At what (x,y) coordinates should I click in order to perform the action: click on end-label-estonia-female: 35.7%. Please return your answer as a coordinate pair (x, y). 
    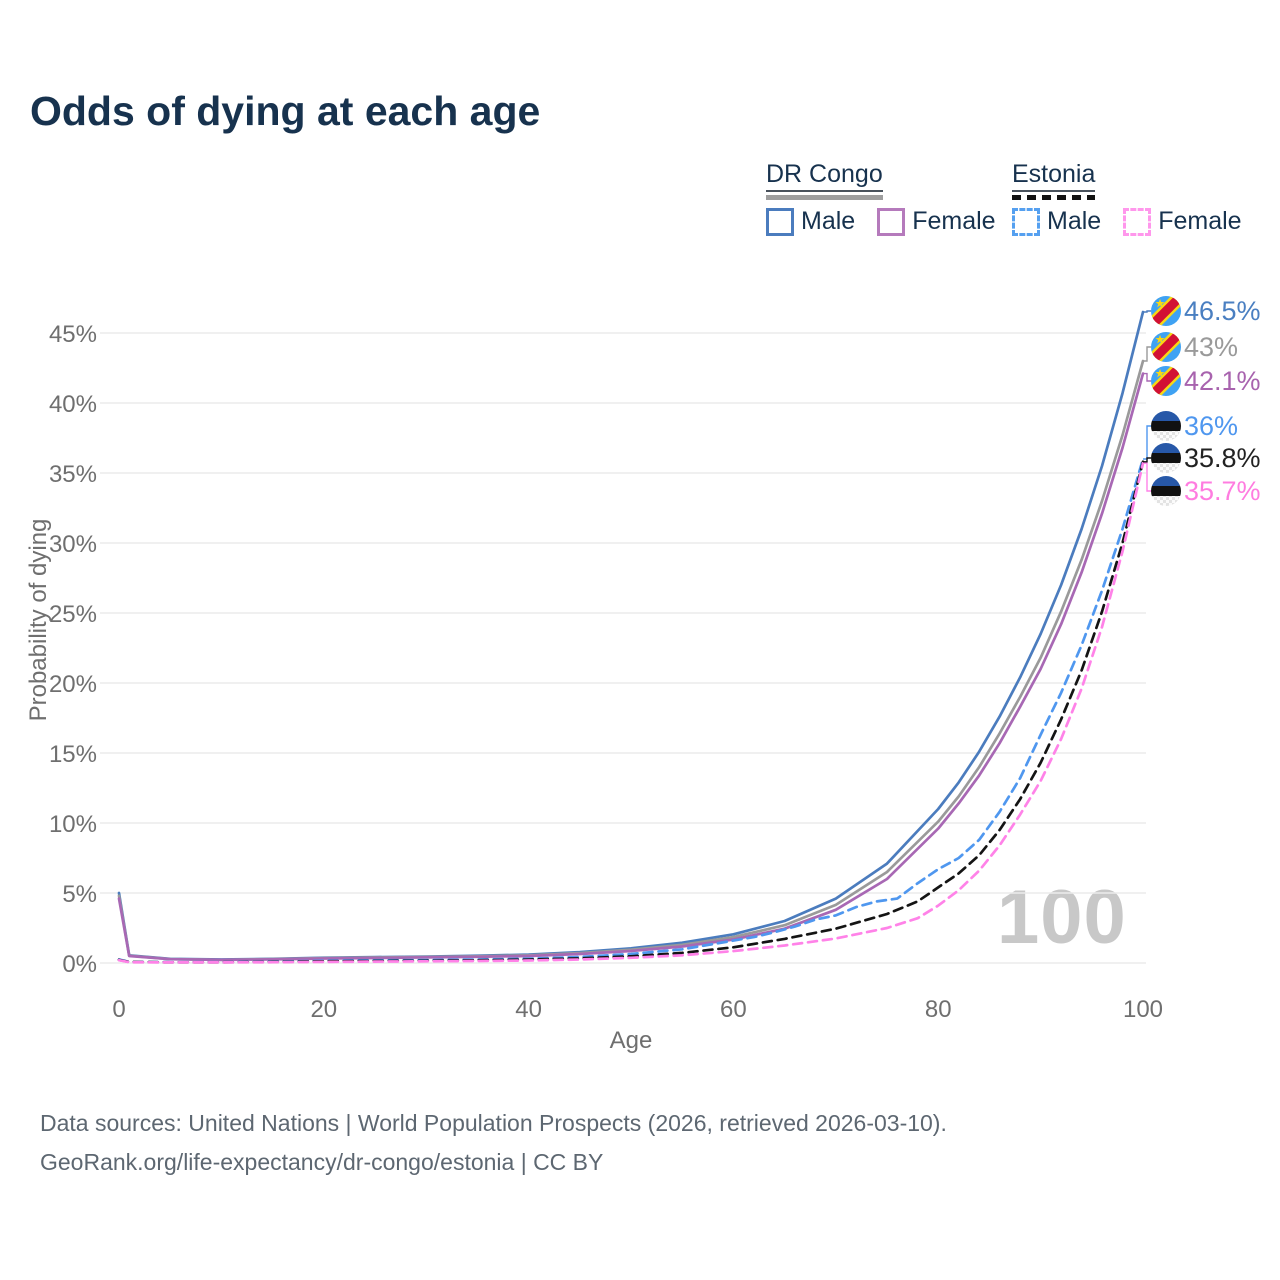
    Looking at the image, I should click on (1222, 491).